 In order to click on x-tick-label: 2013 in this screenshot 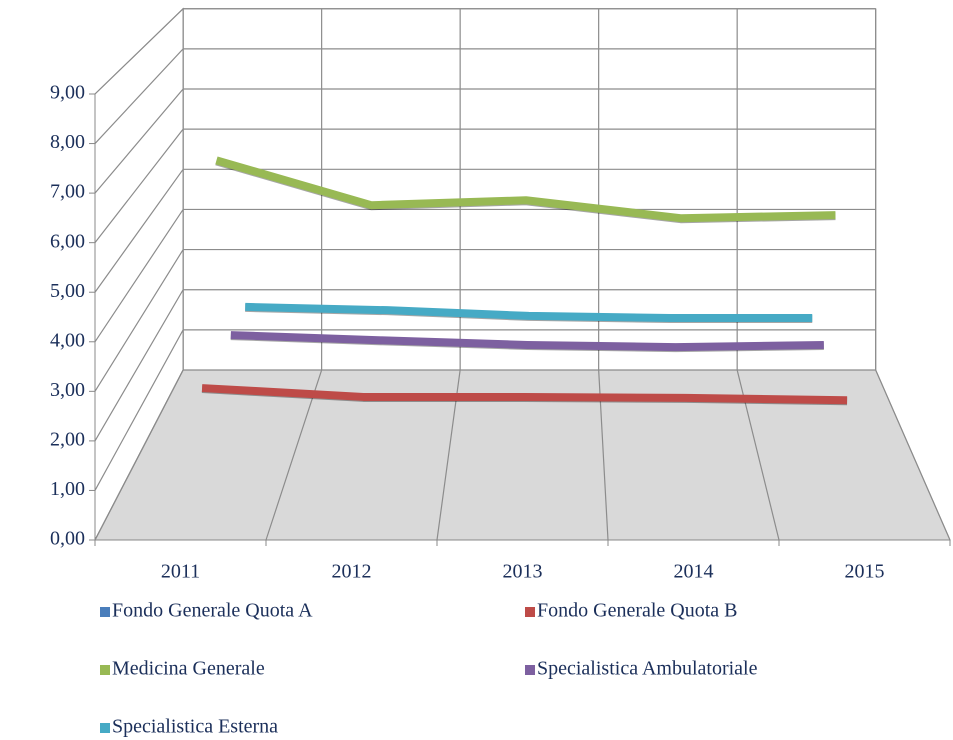, I will do `click(523, 572)`.